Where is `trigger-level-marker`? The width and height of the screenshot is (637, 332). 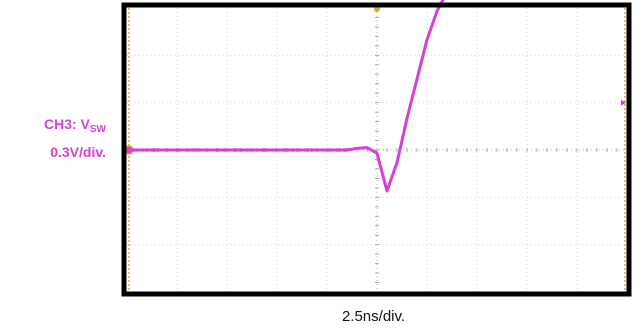
trigger-level-marker is located at coordinates (623, 102).